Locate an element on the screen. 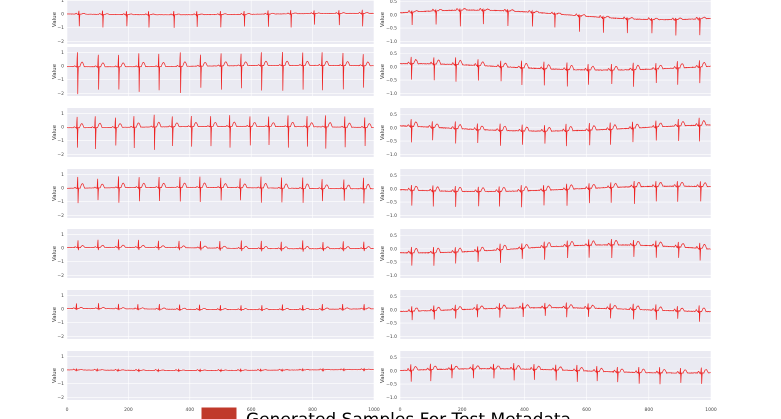 This screenshot has width=781, height=419. panel-left-1: 1 0 −1 −2 Value is located at coordinates (213, 22).